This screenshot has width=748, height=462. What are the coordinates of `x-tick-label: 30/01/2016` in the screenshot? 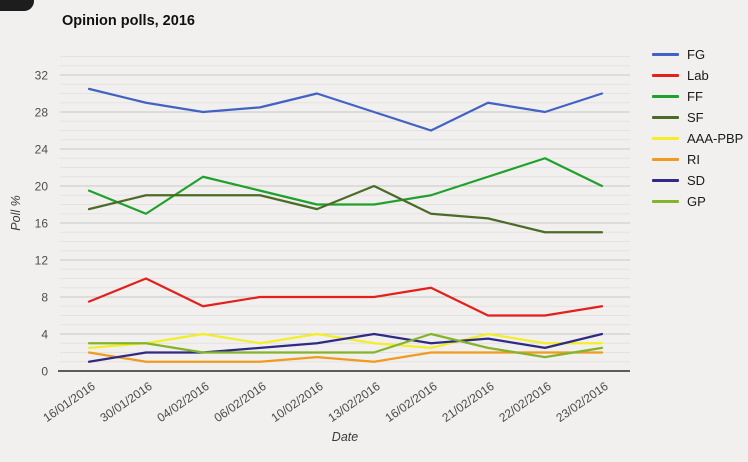 It's located at (125, 402).